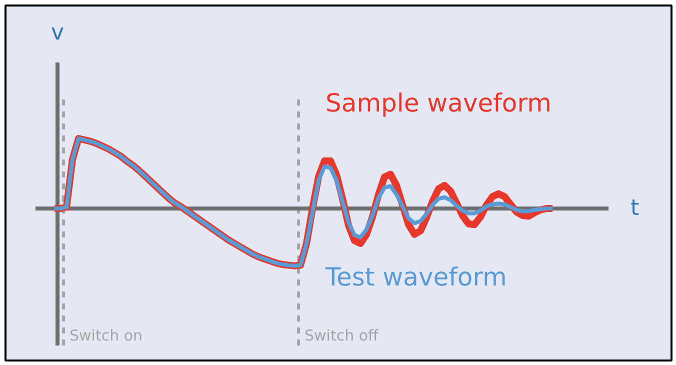  Describe the element at coordinates (106, 335) in the screenshot. I see `text: Switch on` at that location.